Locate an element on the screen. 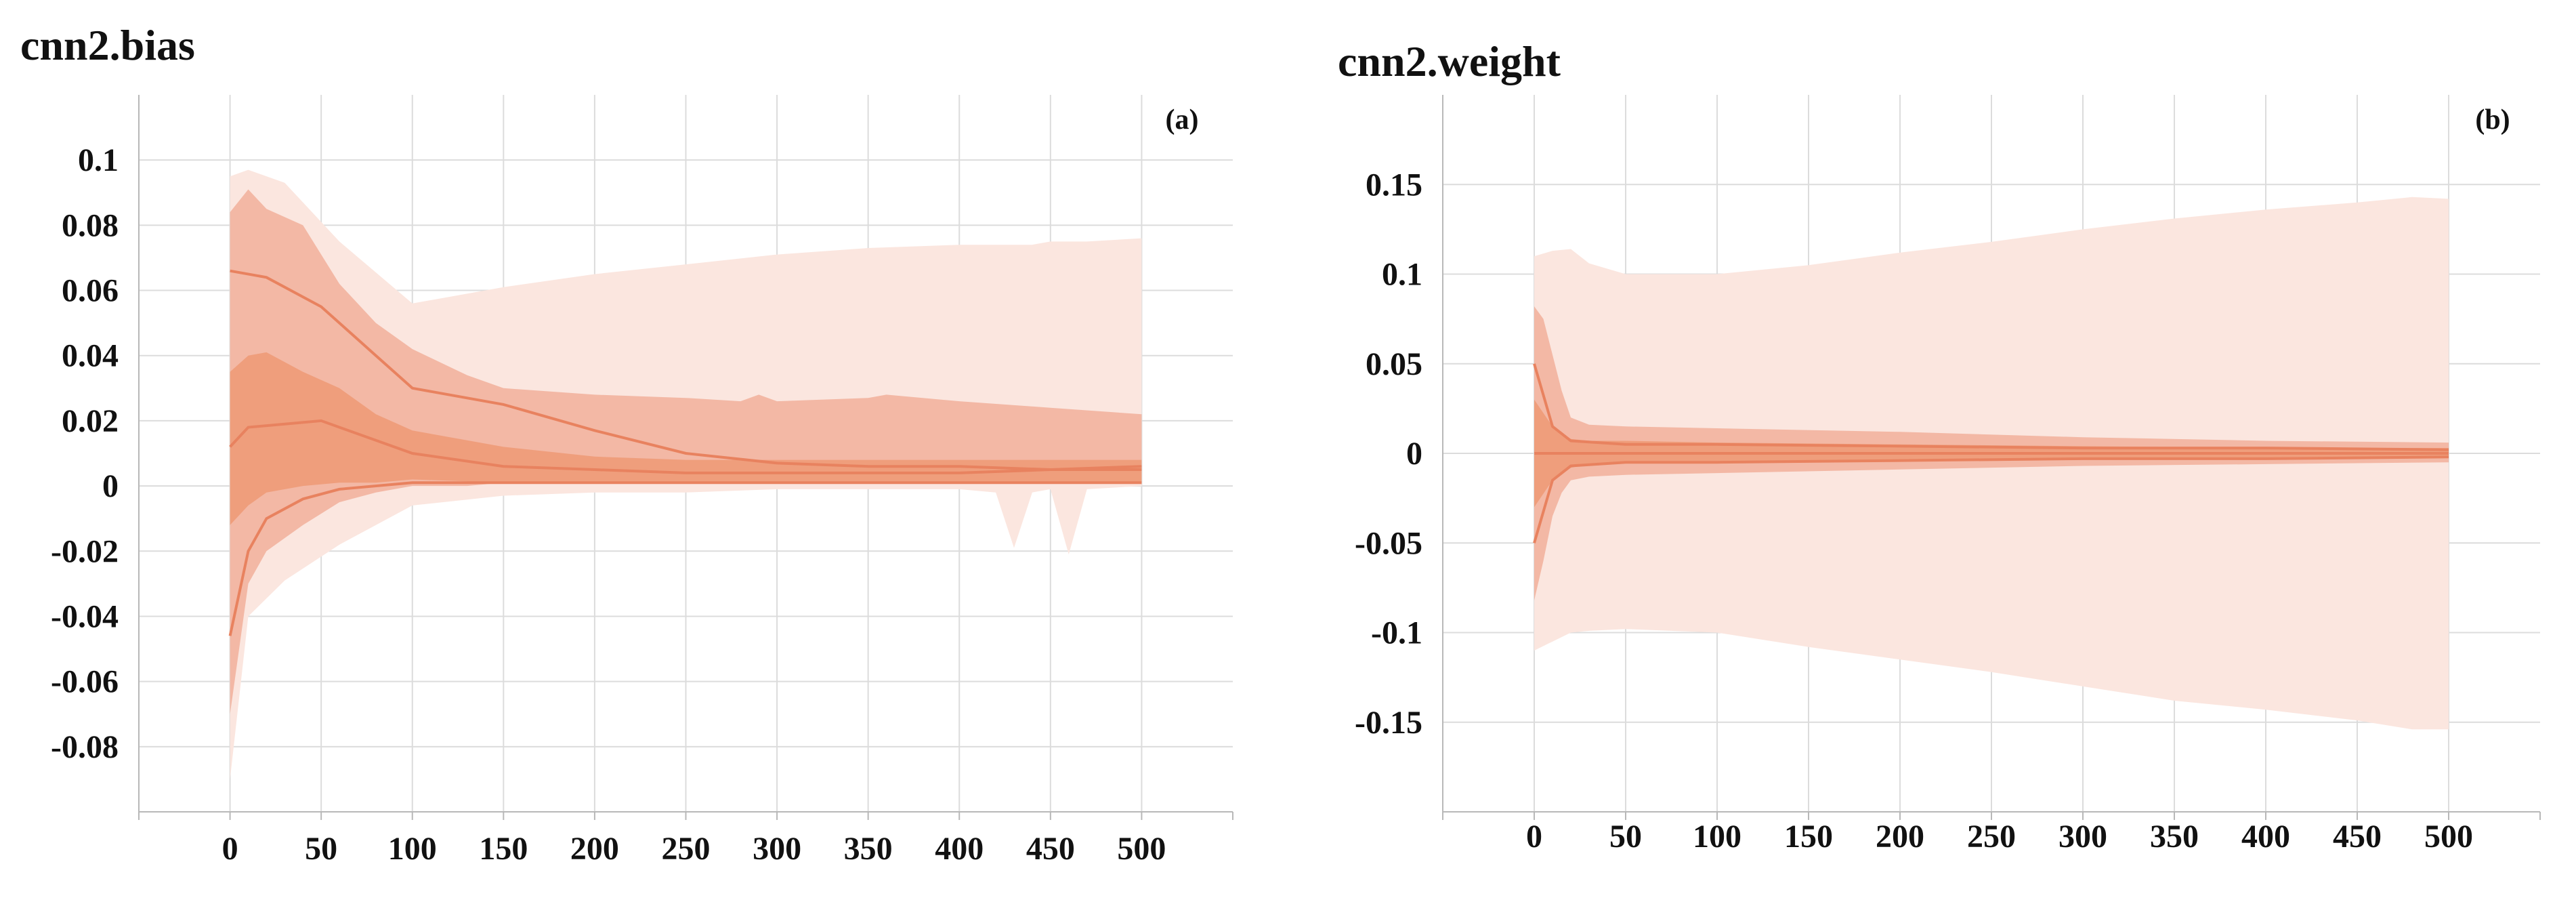 The image size is (2576, 904). chart-a-x-tick-label: 300 is located at coordinates (777, 849).